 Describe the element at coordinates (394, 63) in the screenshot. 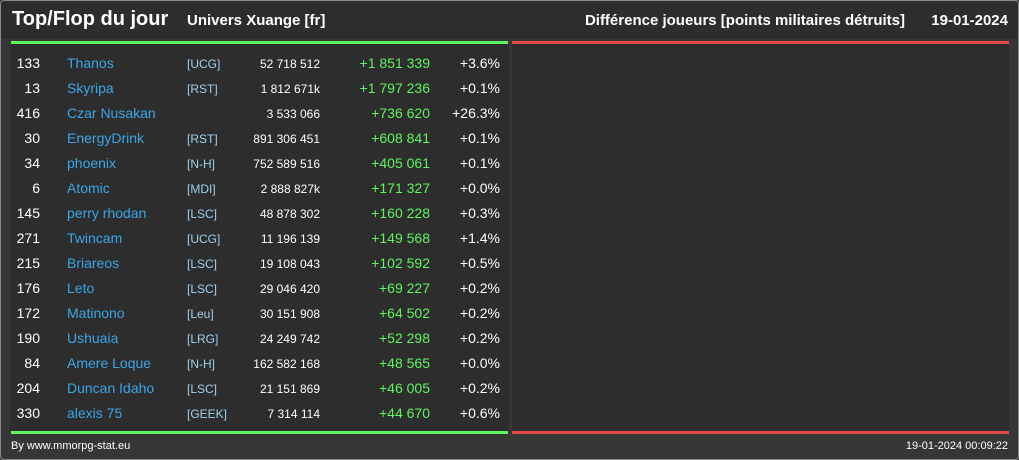

I see `player-diff: +1 851 339` at that location.